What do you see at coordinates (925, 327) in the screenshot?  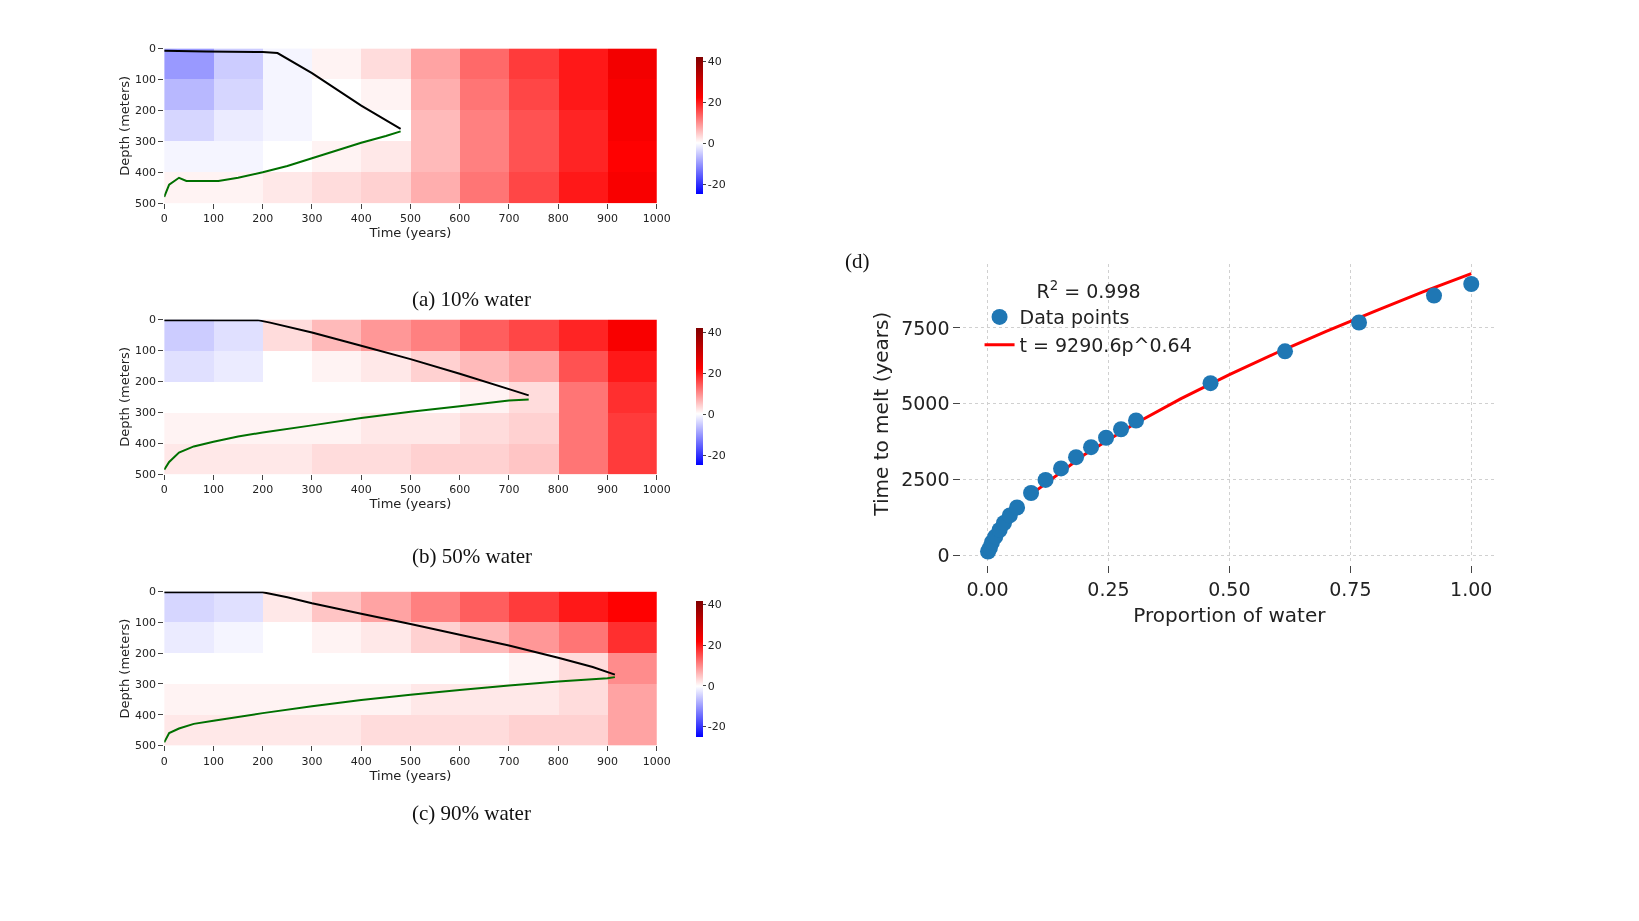 I see `y-tick-label: 7500` at bounding box center [925, 327].